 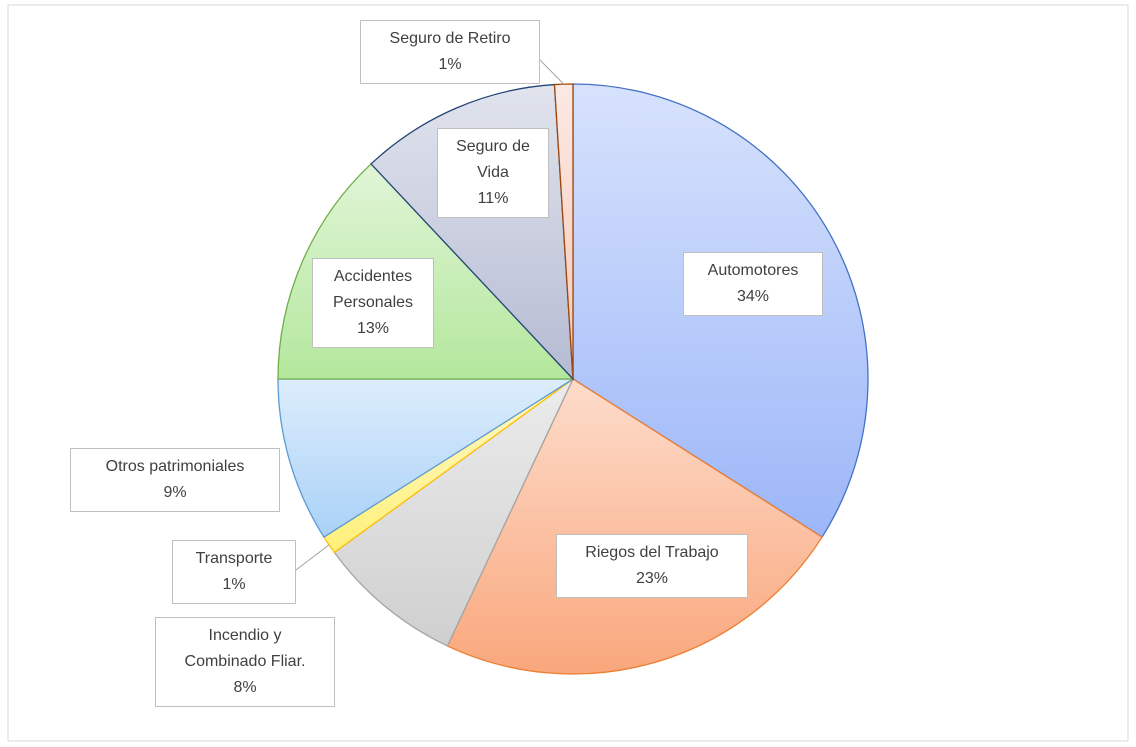 What do you see at coordinates (175, 492) in the screenshot?
I see `value-label: 9%` at bounding box center [175, 492].